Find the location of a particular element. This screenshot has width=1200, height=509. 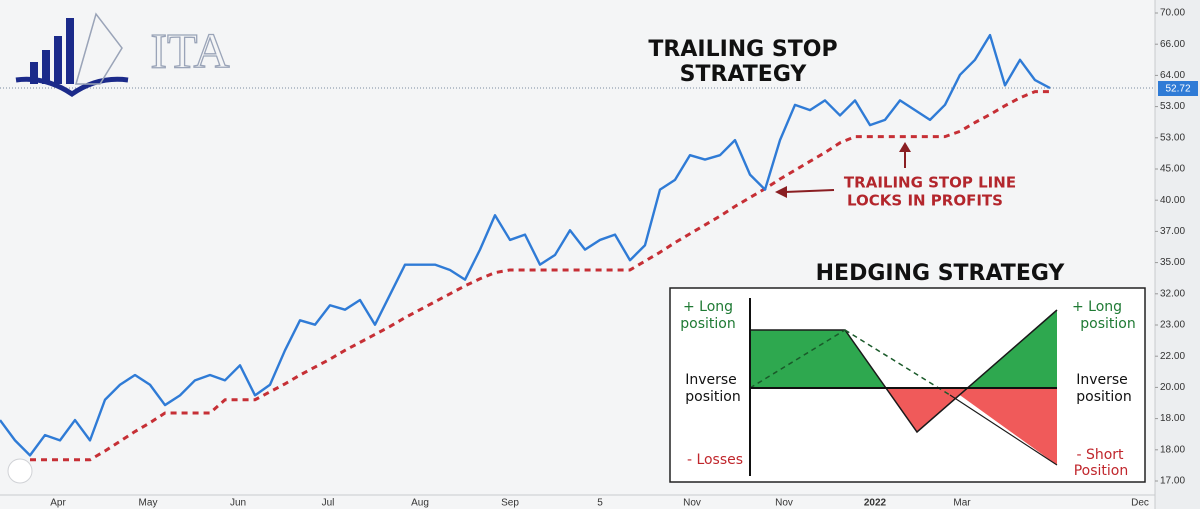

inset-label: - Losses is located at coordinates (715, 460).